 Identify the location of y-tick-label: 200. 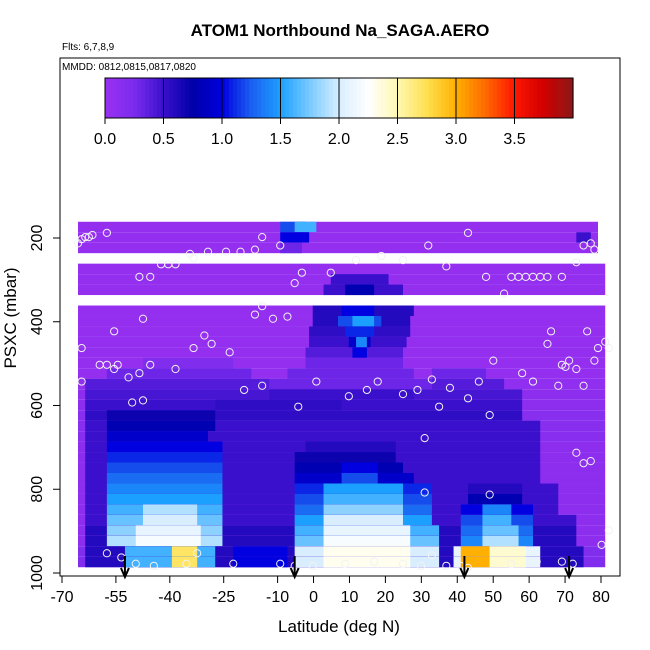
(37, 238).